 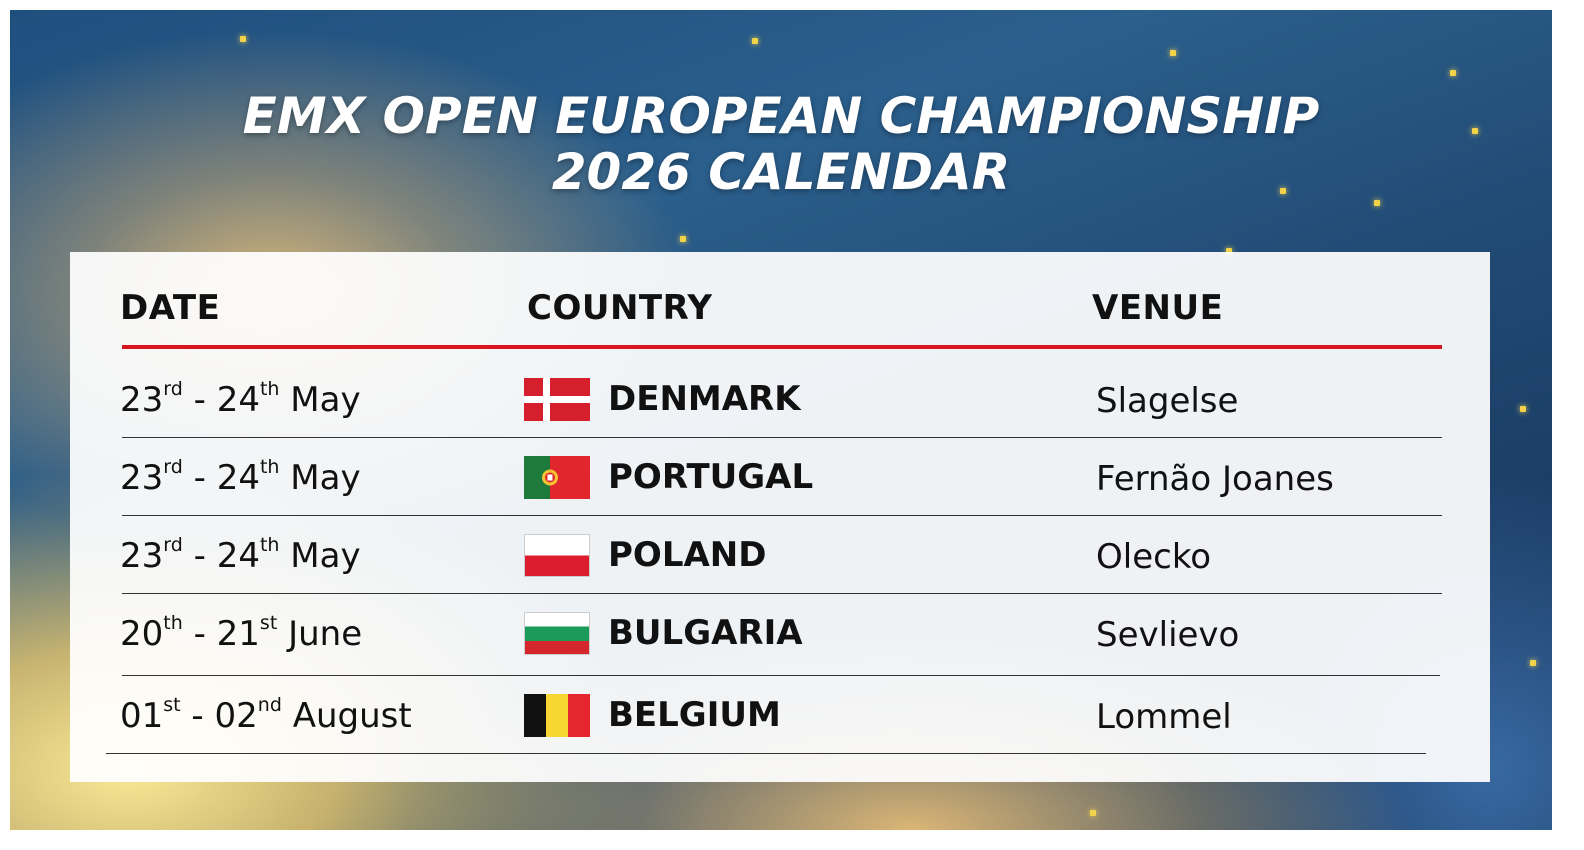 I want to click on header-date: DATE, so click(x=170, y=308).